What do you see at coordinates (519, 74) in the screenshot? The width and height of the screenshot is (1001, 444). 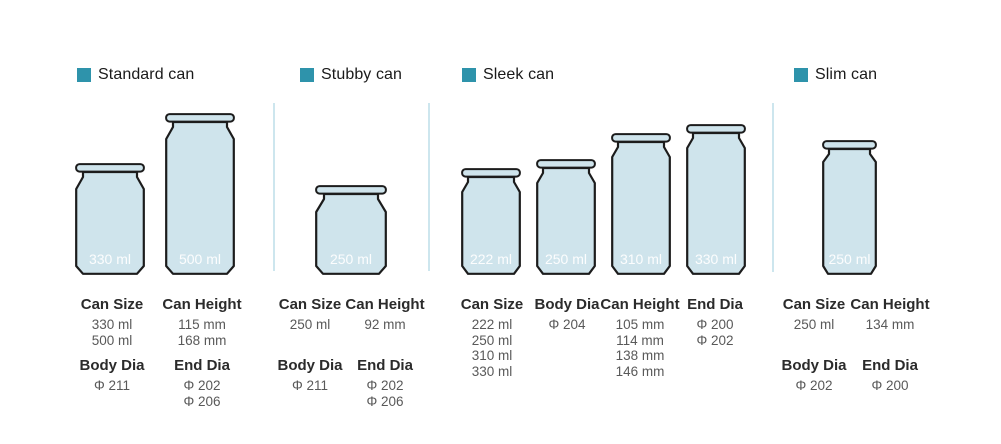 I see `section-title-sleek: Sleek can` at bounding box center [519, 74].